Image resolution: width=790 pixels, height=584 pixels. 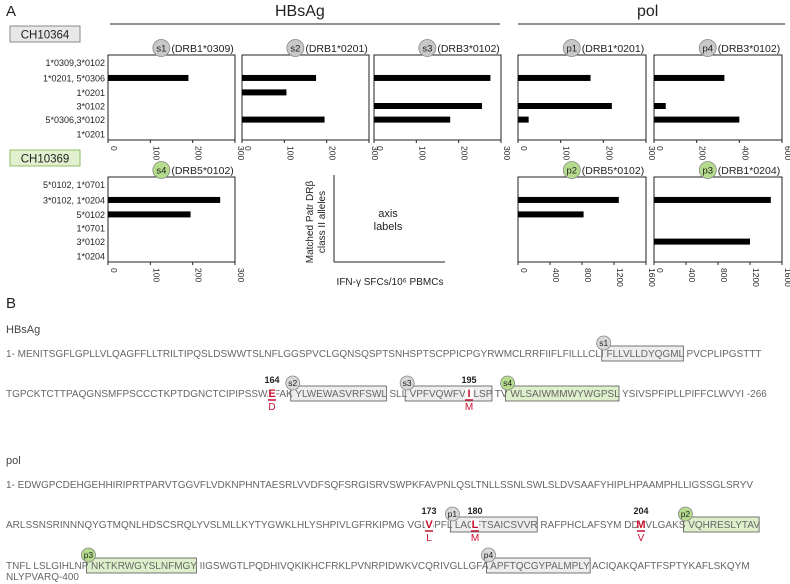 What do you see at coordinates (786, 277) in the screenshot?
I see `x-tick-label: 1600` at bounding box center [786, 277].